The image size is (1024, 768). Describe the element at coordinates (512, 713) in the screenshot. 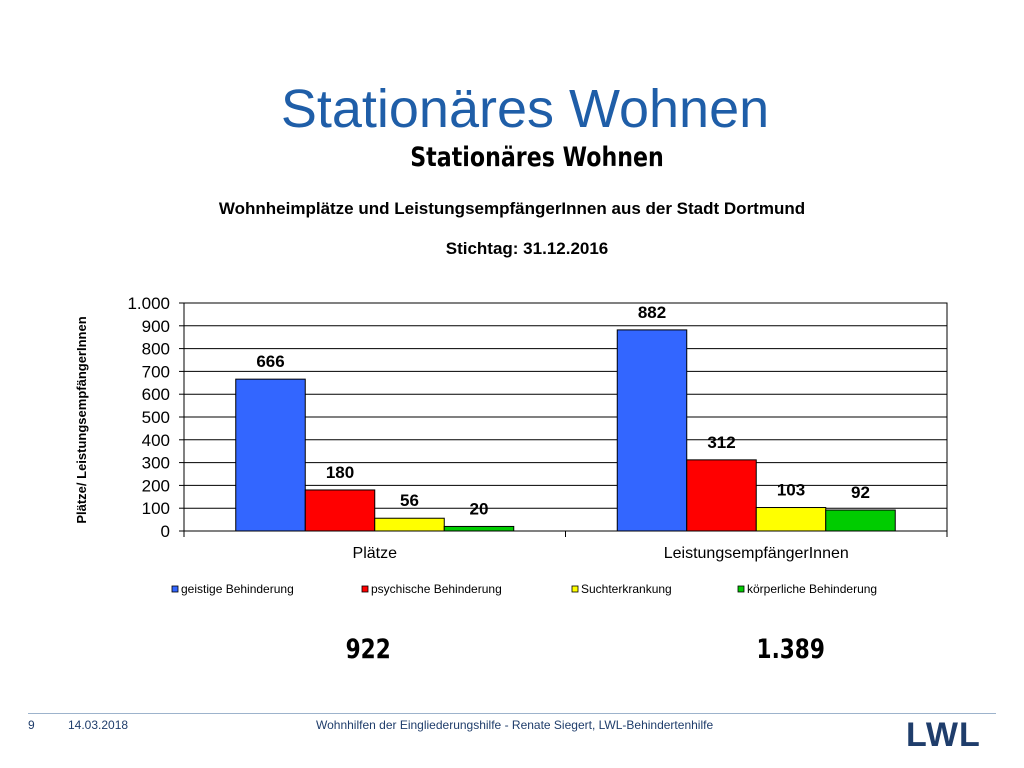

I see `footer-divider` at that location.